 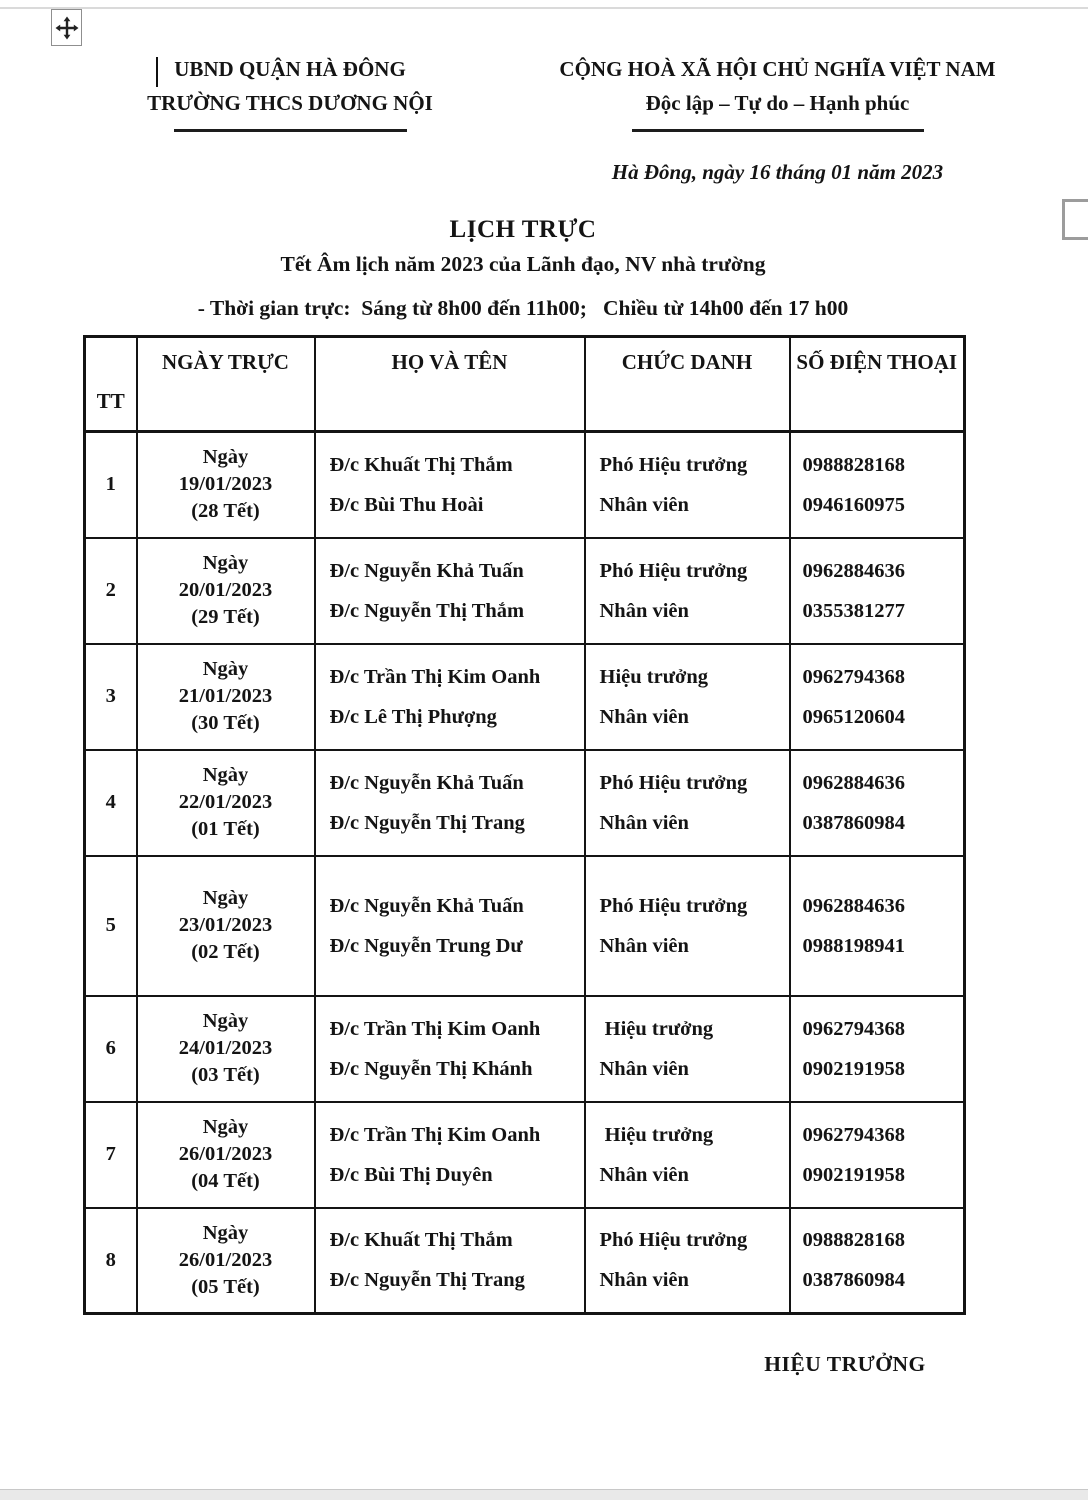 I want to click on bottom-scroll-strip, so click(x=544, y=1494).